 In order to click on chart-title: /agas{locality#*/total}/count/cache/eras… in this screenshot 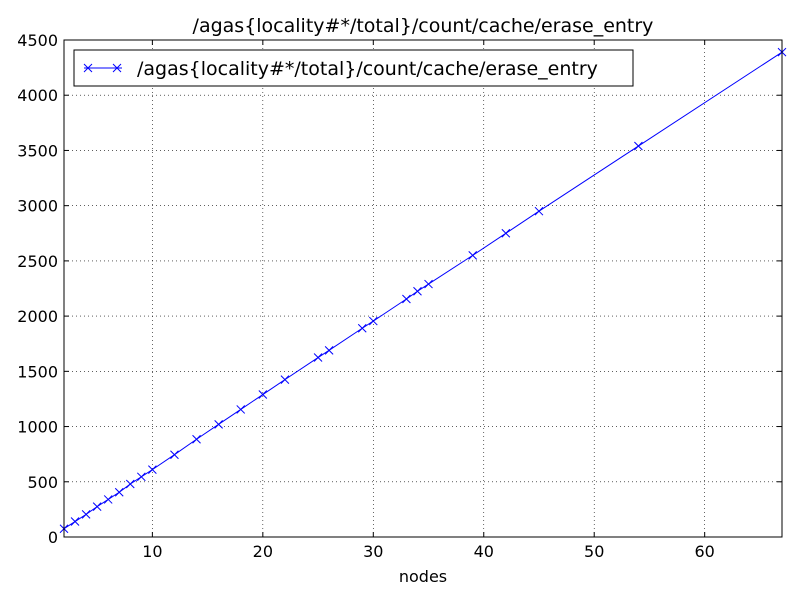, I will do `click(423, 26)`.